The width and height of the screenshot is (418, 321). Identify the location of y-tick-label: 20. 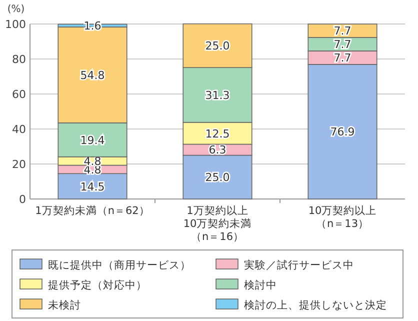
(19, 164).